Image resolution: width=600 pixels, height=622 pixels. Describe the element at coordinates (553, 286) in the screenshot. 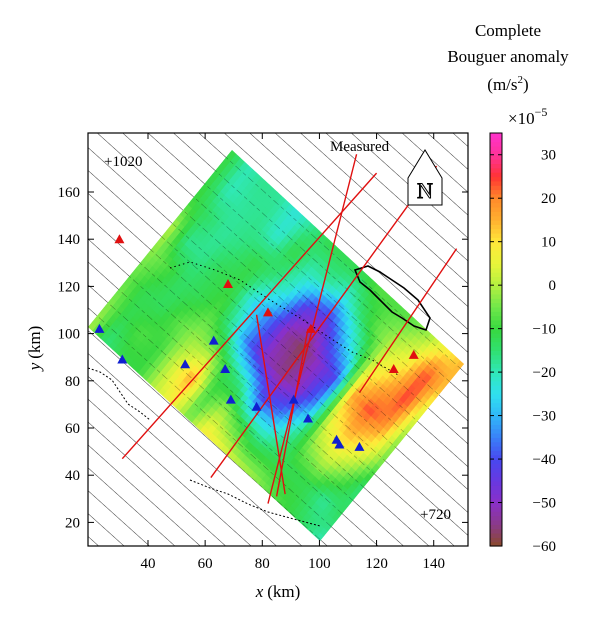

I see `colorbar-tick-label: 0` at that location.